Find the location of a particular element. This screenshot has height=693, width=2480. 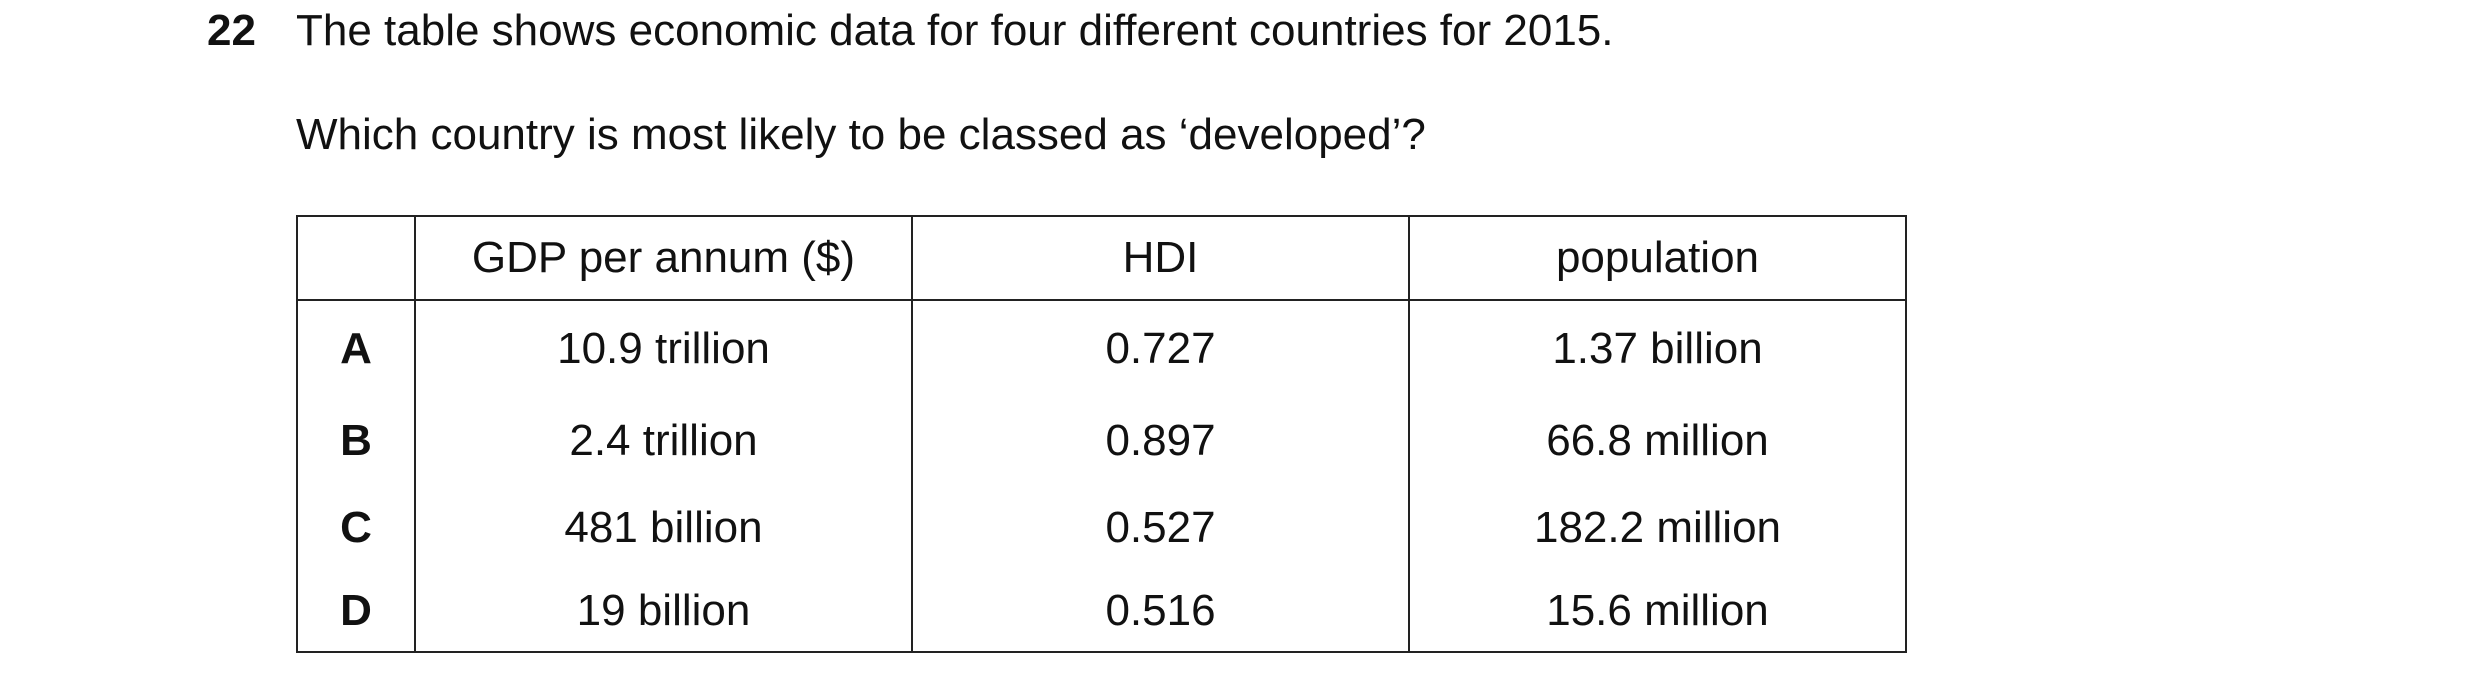

table-cell: 2.4 trillion is located at coordinates (663, 440).